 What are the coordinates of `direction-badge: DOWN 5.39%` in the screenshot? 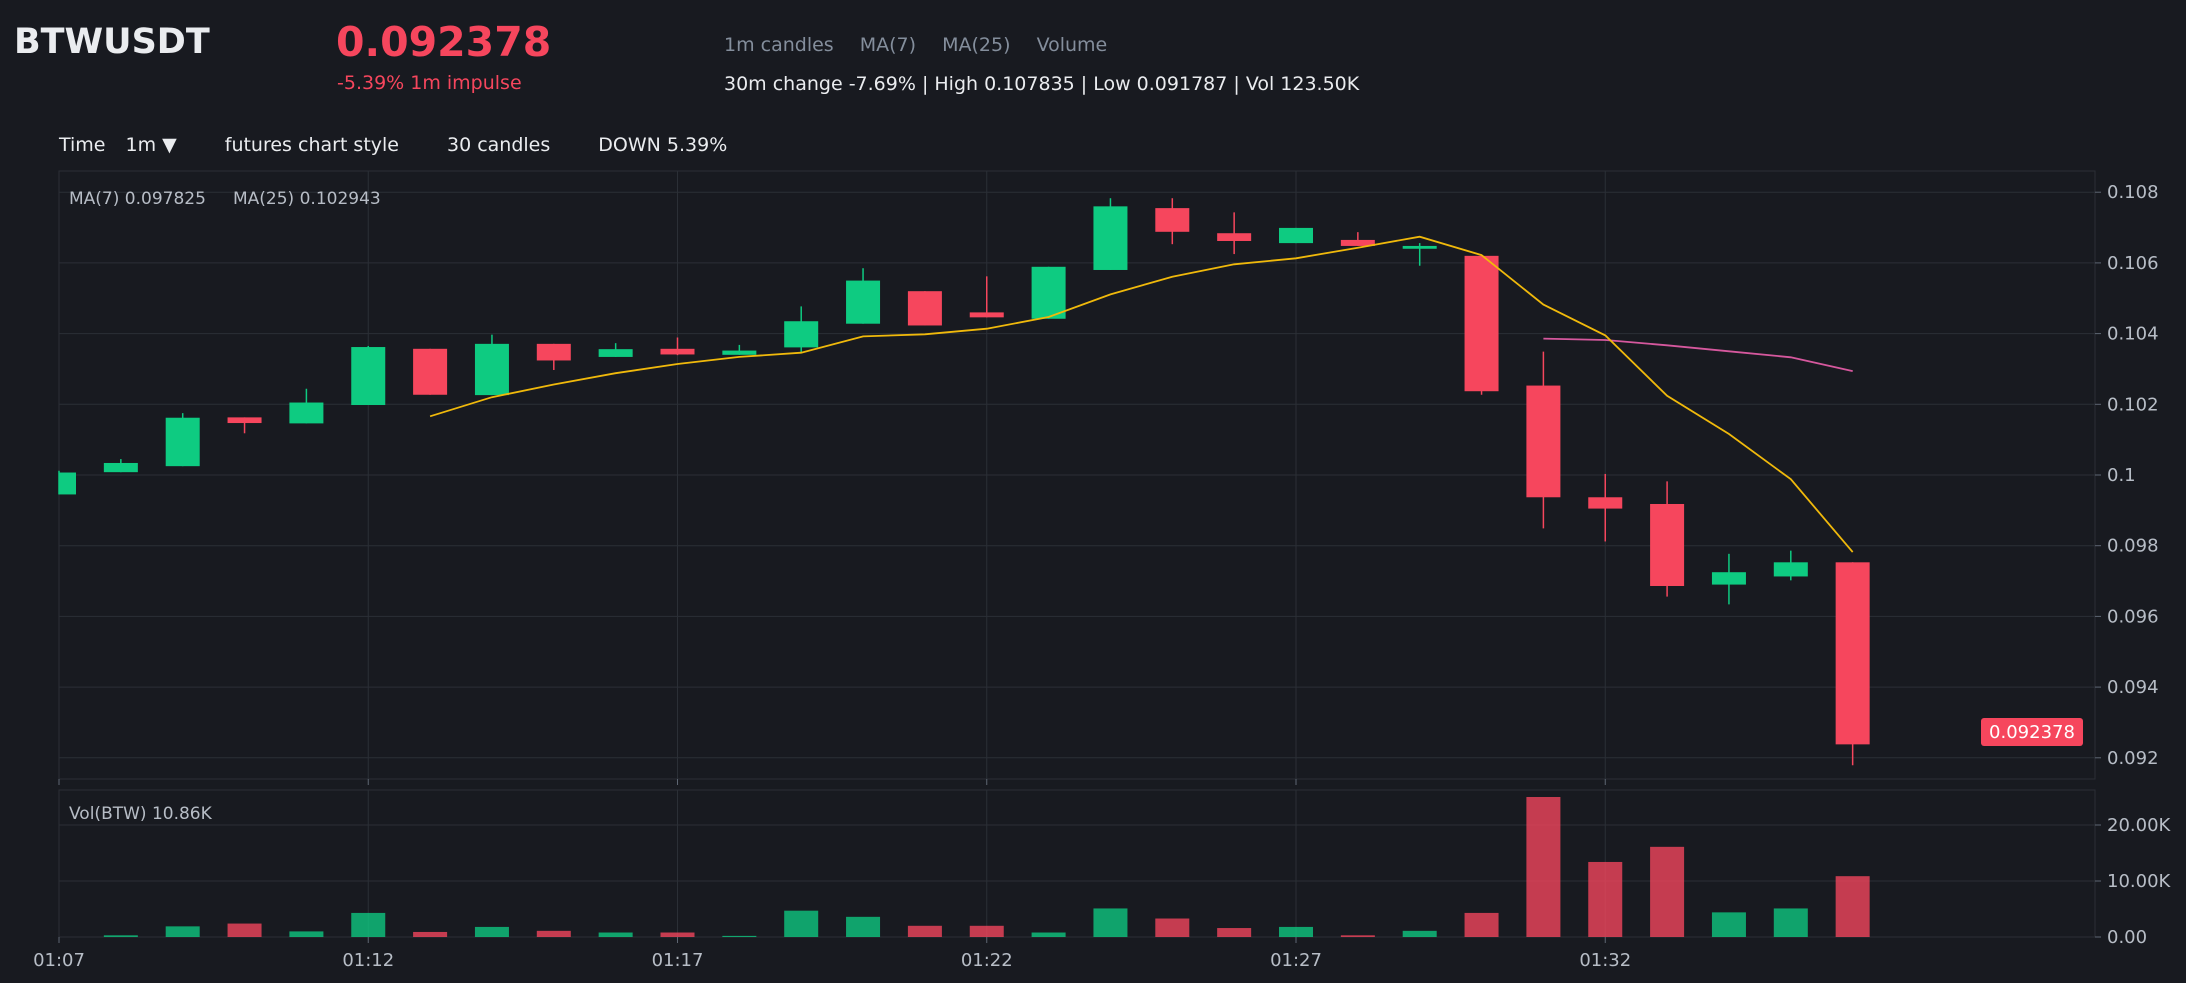 It's located at (663, 145).